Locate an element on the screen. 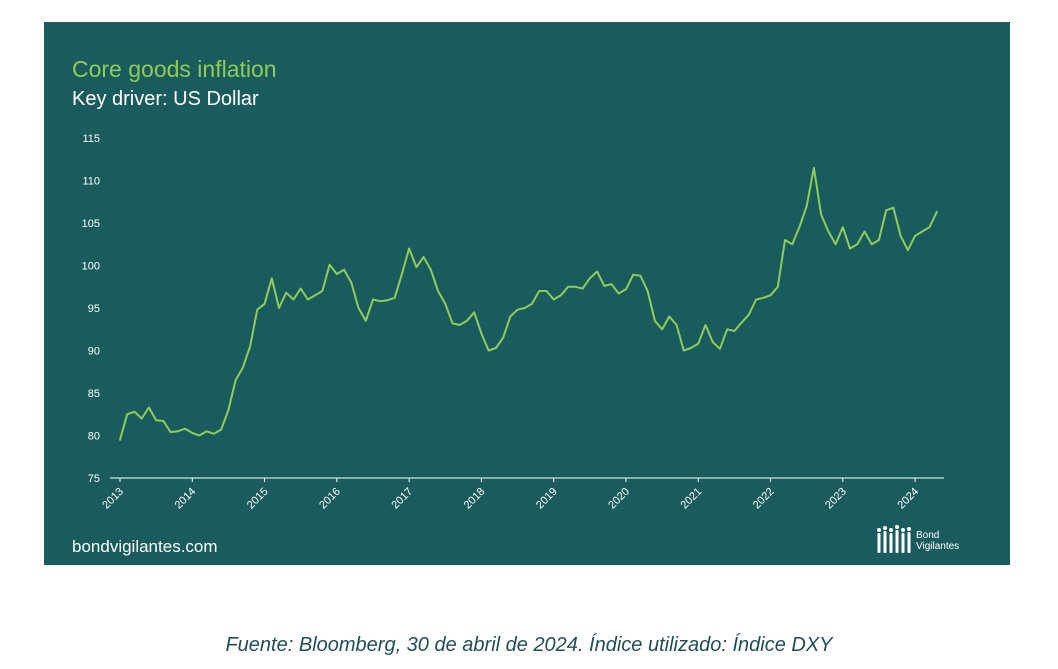 This screenshot has width=1058, height=669. bond-vigilantes-logo: Bond Vigilantes is located at coordinates (931, 540).